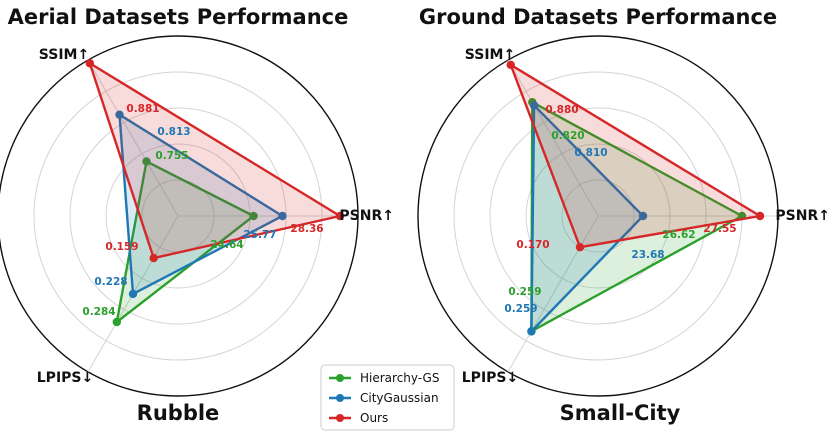 This screenshot has height=439, width=830. Describe the element at coordinates (178, 413) in the screenshot. I see `chart-subtitle-rubble: Rubble` at that location.